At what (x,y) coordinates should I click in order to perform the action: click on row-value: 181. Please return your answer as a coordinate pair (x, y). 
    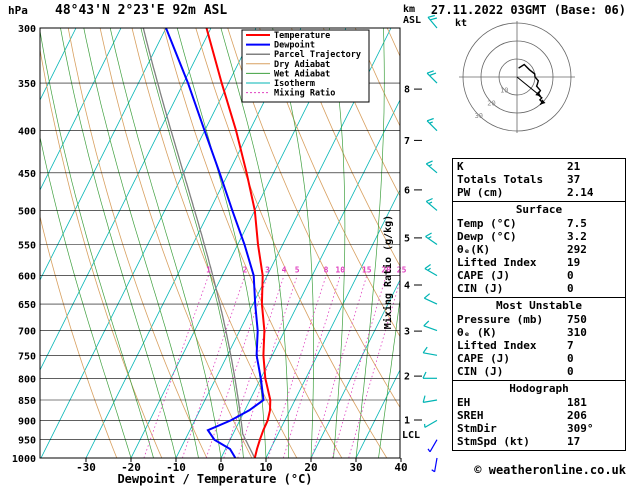
    Looking at the image, I should click on (577, 402).